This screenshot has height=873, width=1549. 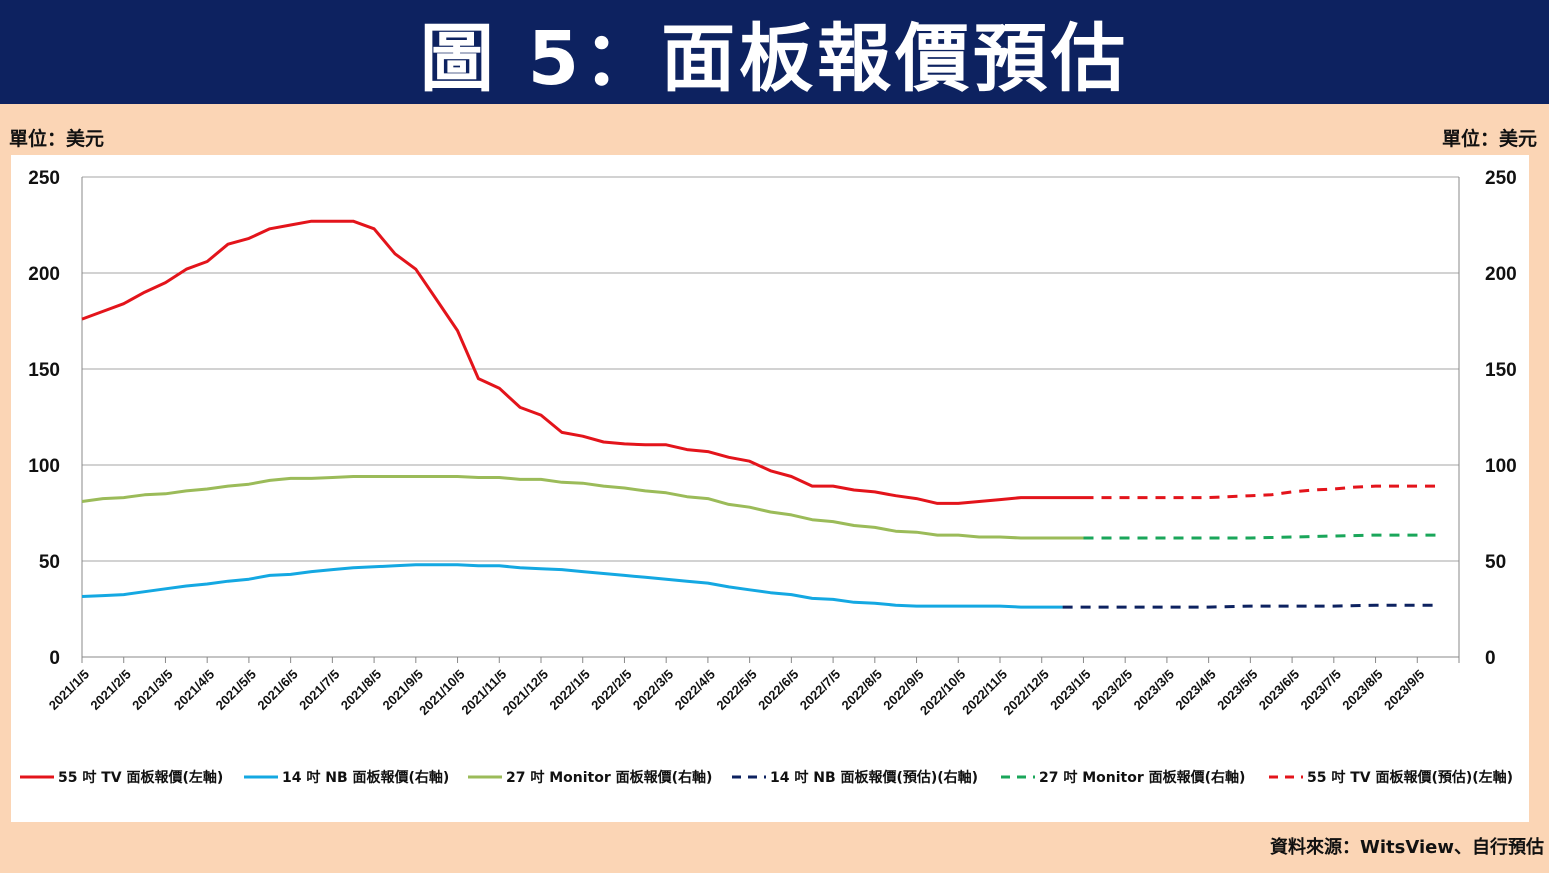 What do you see at coordinates (1195, 690) in the screenshot?
I see `x-tick-label: 2023/4/5` at bounding box center [1195, 690].